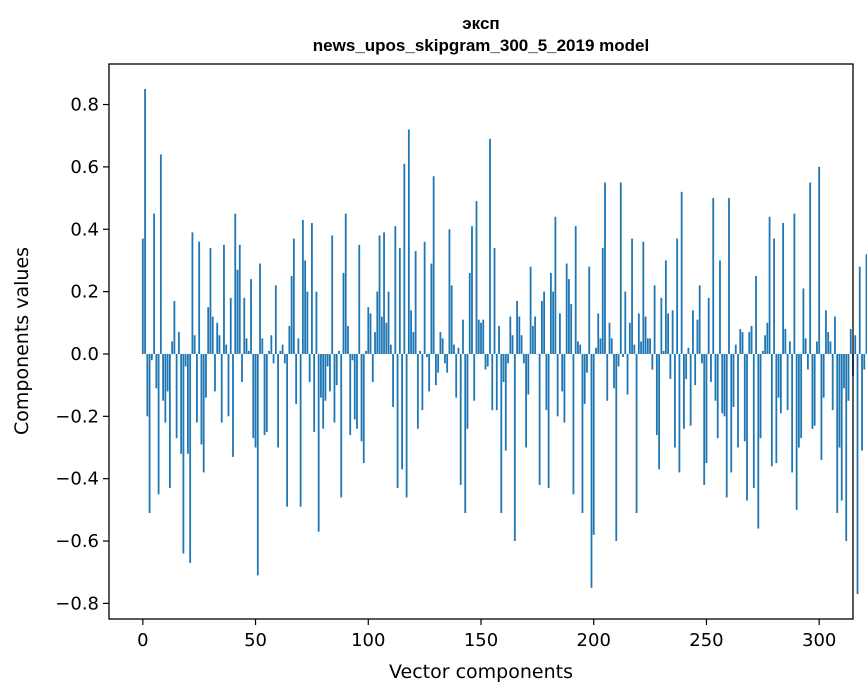 The width and height of the screenshot is (867, 696). What do you see at coordinates (77, 479) in the screenshot?
I see `y-tick-label: −0.4` at bounding box center [77, 479].